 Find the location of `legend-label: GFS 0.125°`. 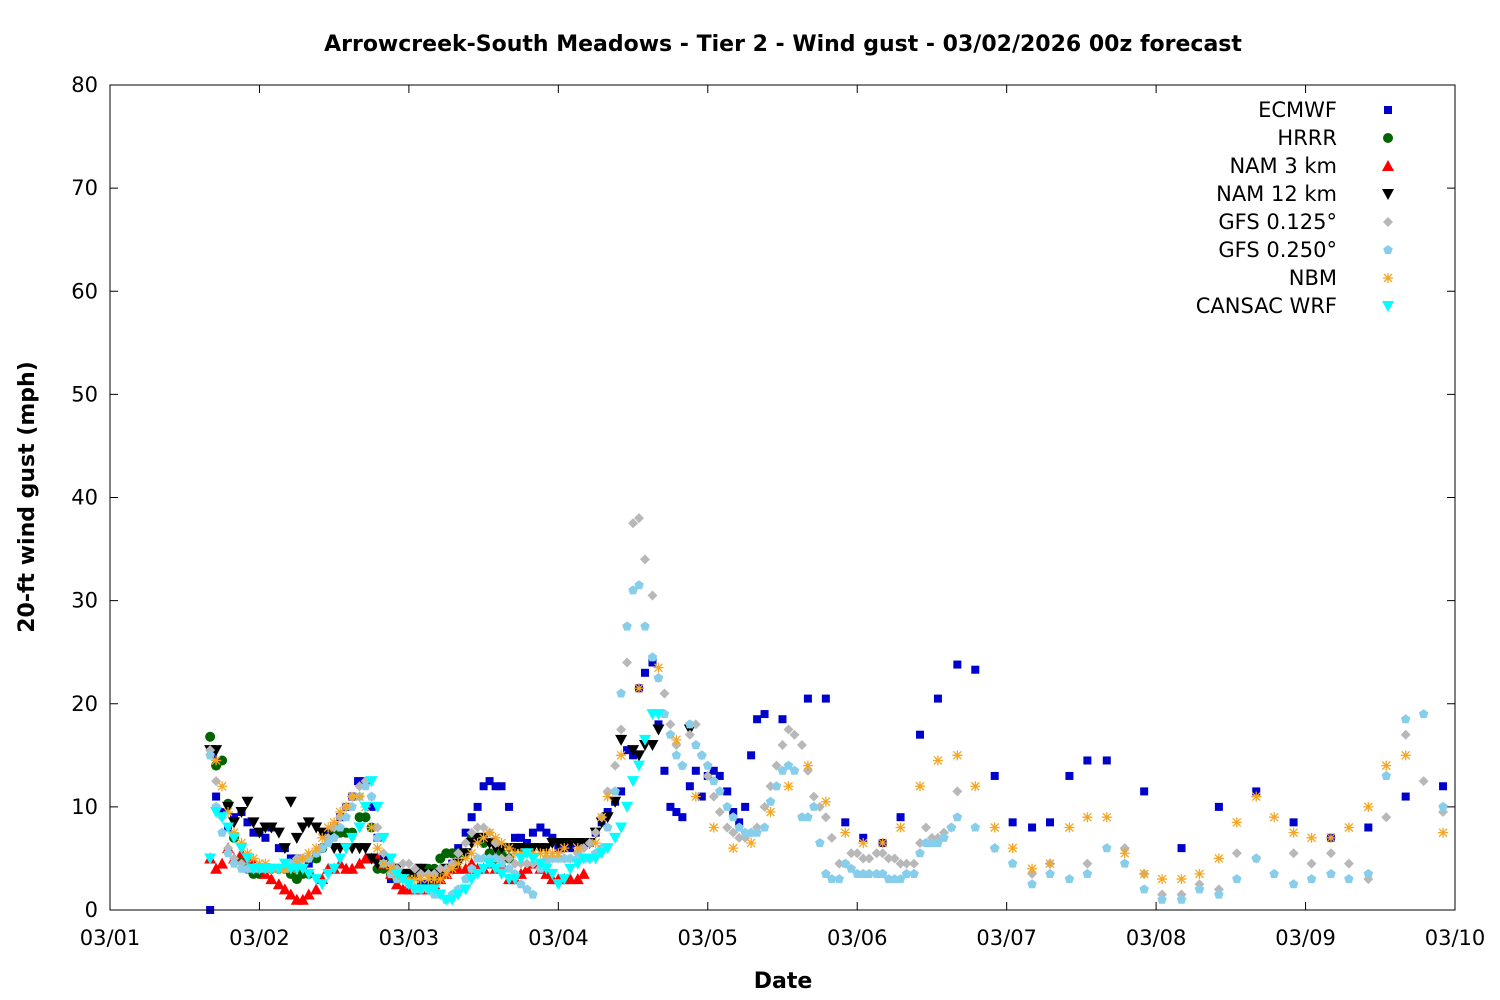

legend-label: GFS 0.125° is located at coordinates (1277, 222).